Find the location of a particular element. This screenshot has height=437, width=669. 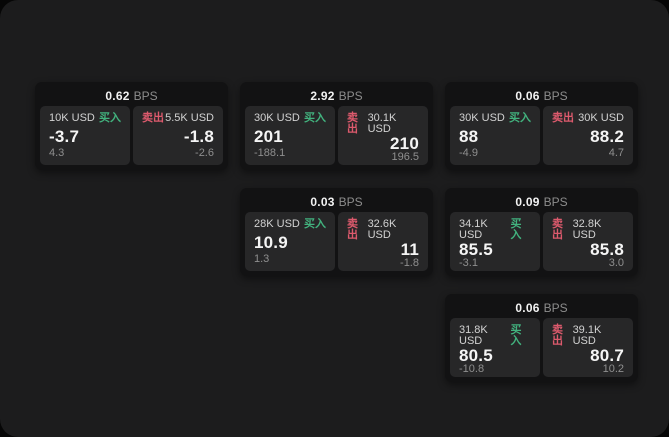

spread-header: 0.62 BPS is located at coordinates (131, 96).